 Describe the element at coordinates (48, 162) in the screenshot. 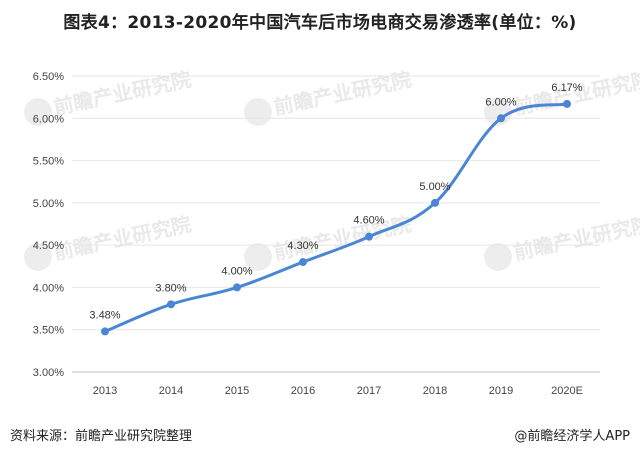

I see `y-tick-label: 5.50%` at that location.